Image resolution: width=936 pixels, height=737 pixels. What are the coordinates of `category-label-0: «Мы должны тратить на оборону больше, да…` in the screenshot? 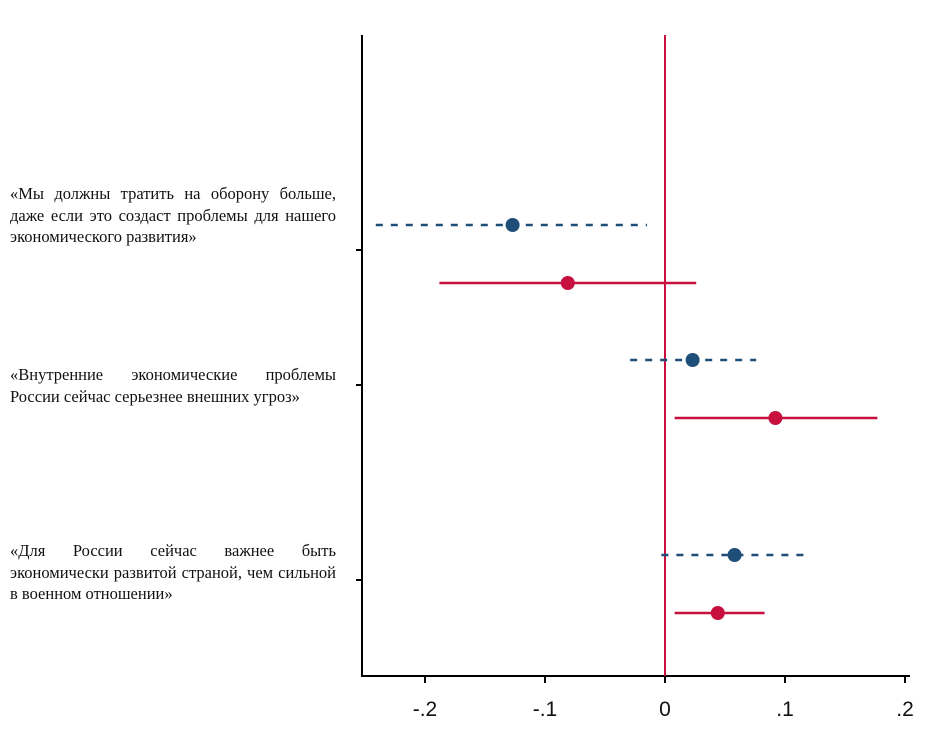 It's located at (173, 215).